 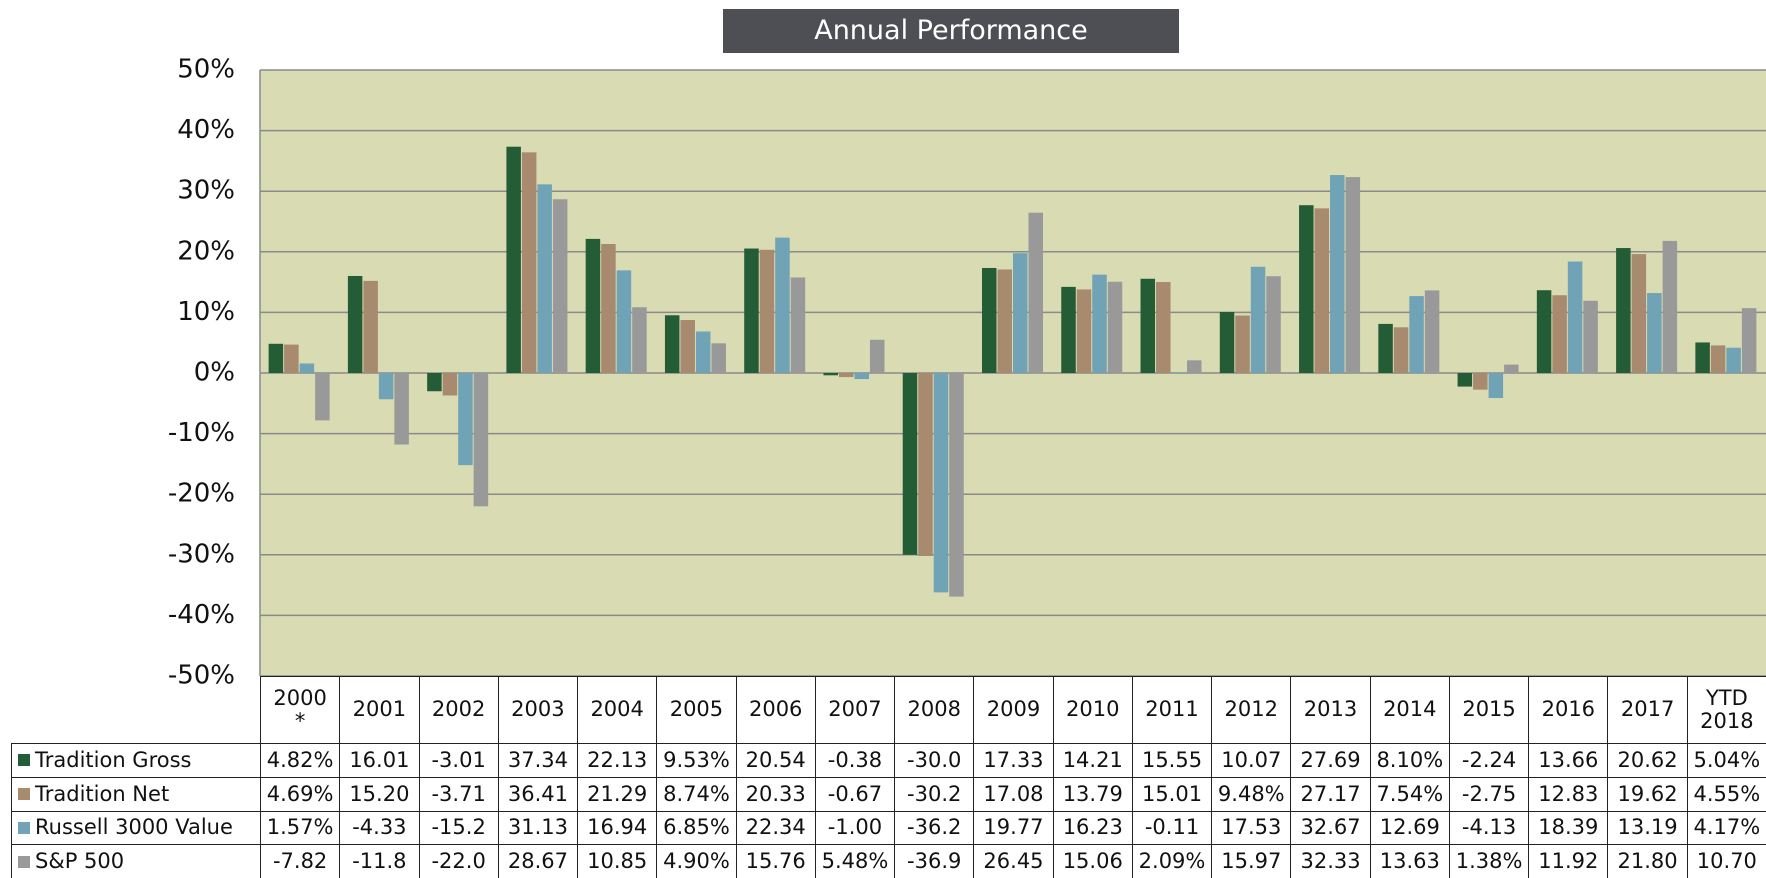 What do you see at coordinates (1251, 760) in the screenshot?
I see `table-value: 10.07` at bounding box center [1251, 760].